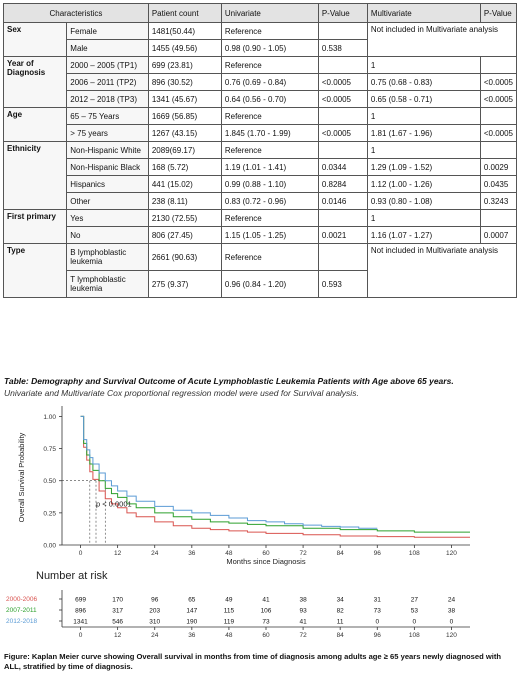 The image size is (520, 686). I want to click on risk-row-label: 2007-2011, so click(21, 610).